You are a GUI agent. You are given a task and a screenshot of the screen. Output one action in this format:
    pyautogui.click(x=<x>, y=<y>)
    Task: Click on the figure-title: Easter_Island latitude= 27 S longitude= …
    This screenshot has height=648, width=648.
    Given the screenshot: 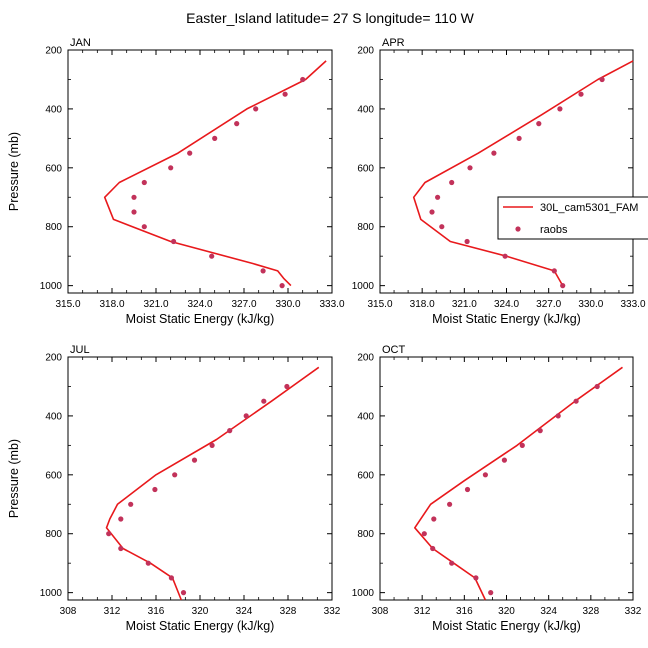 What is the action you would take?
    pyautogui.click(x=330, y=18)
    